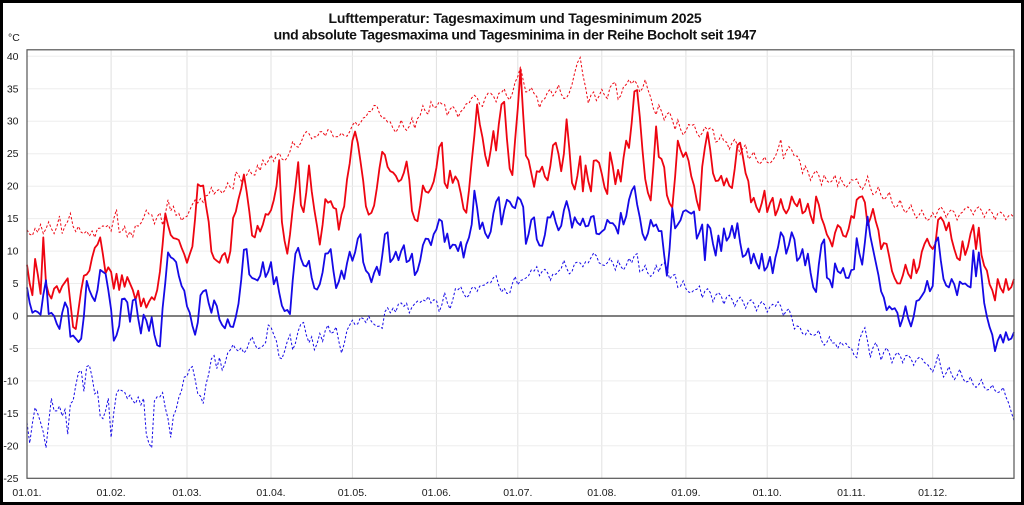 Image resolution: width=1024 pixels, height=505 pixels. I want to click on svg-text: -20, so click(10, 446).